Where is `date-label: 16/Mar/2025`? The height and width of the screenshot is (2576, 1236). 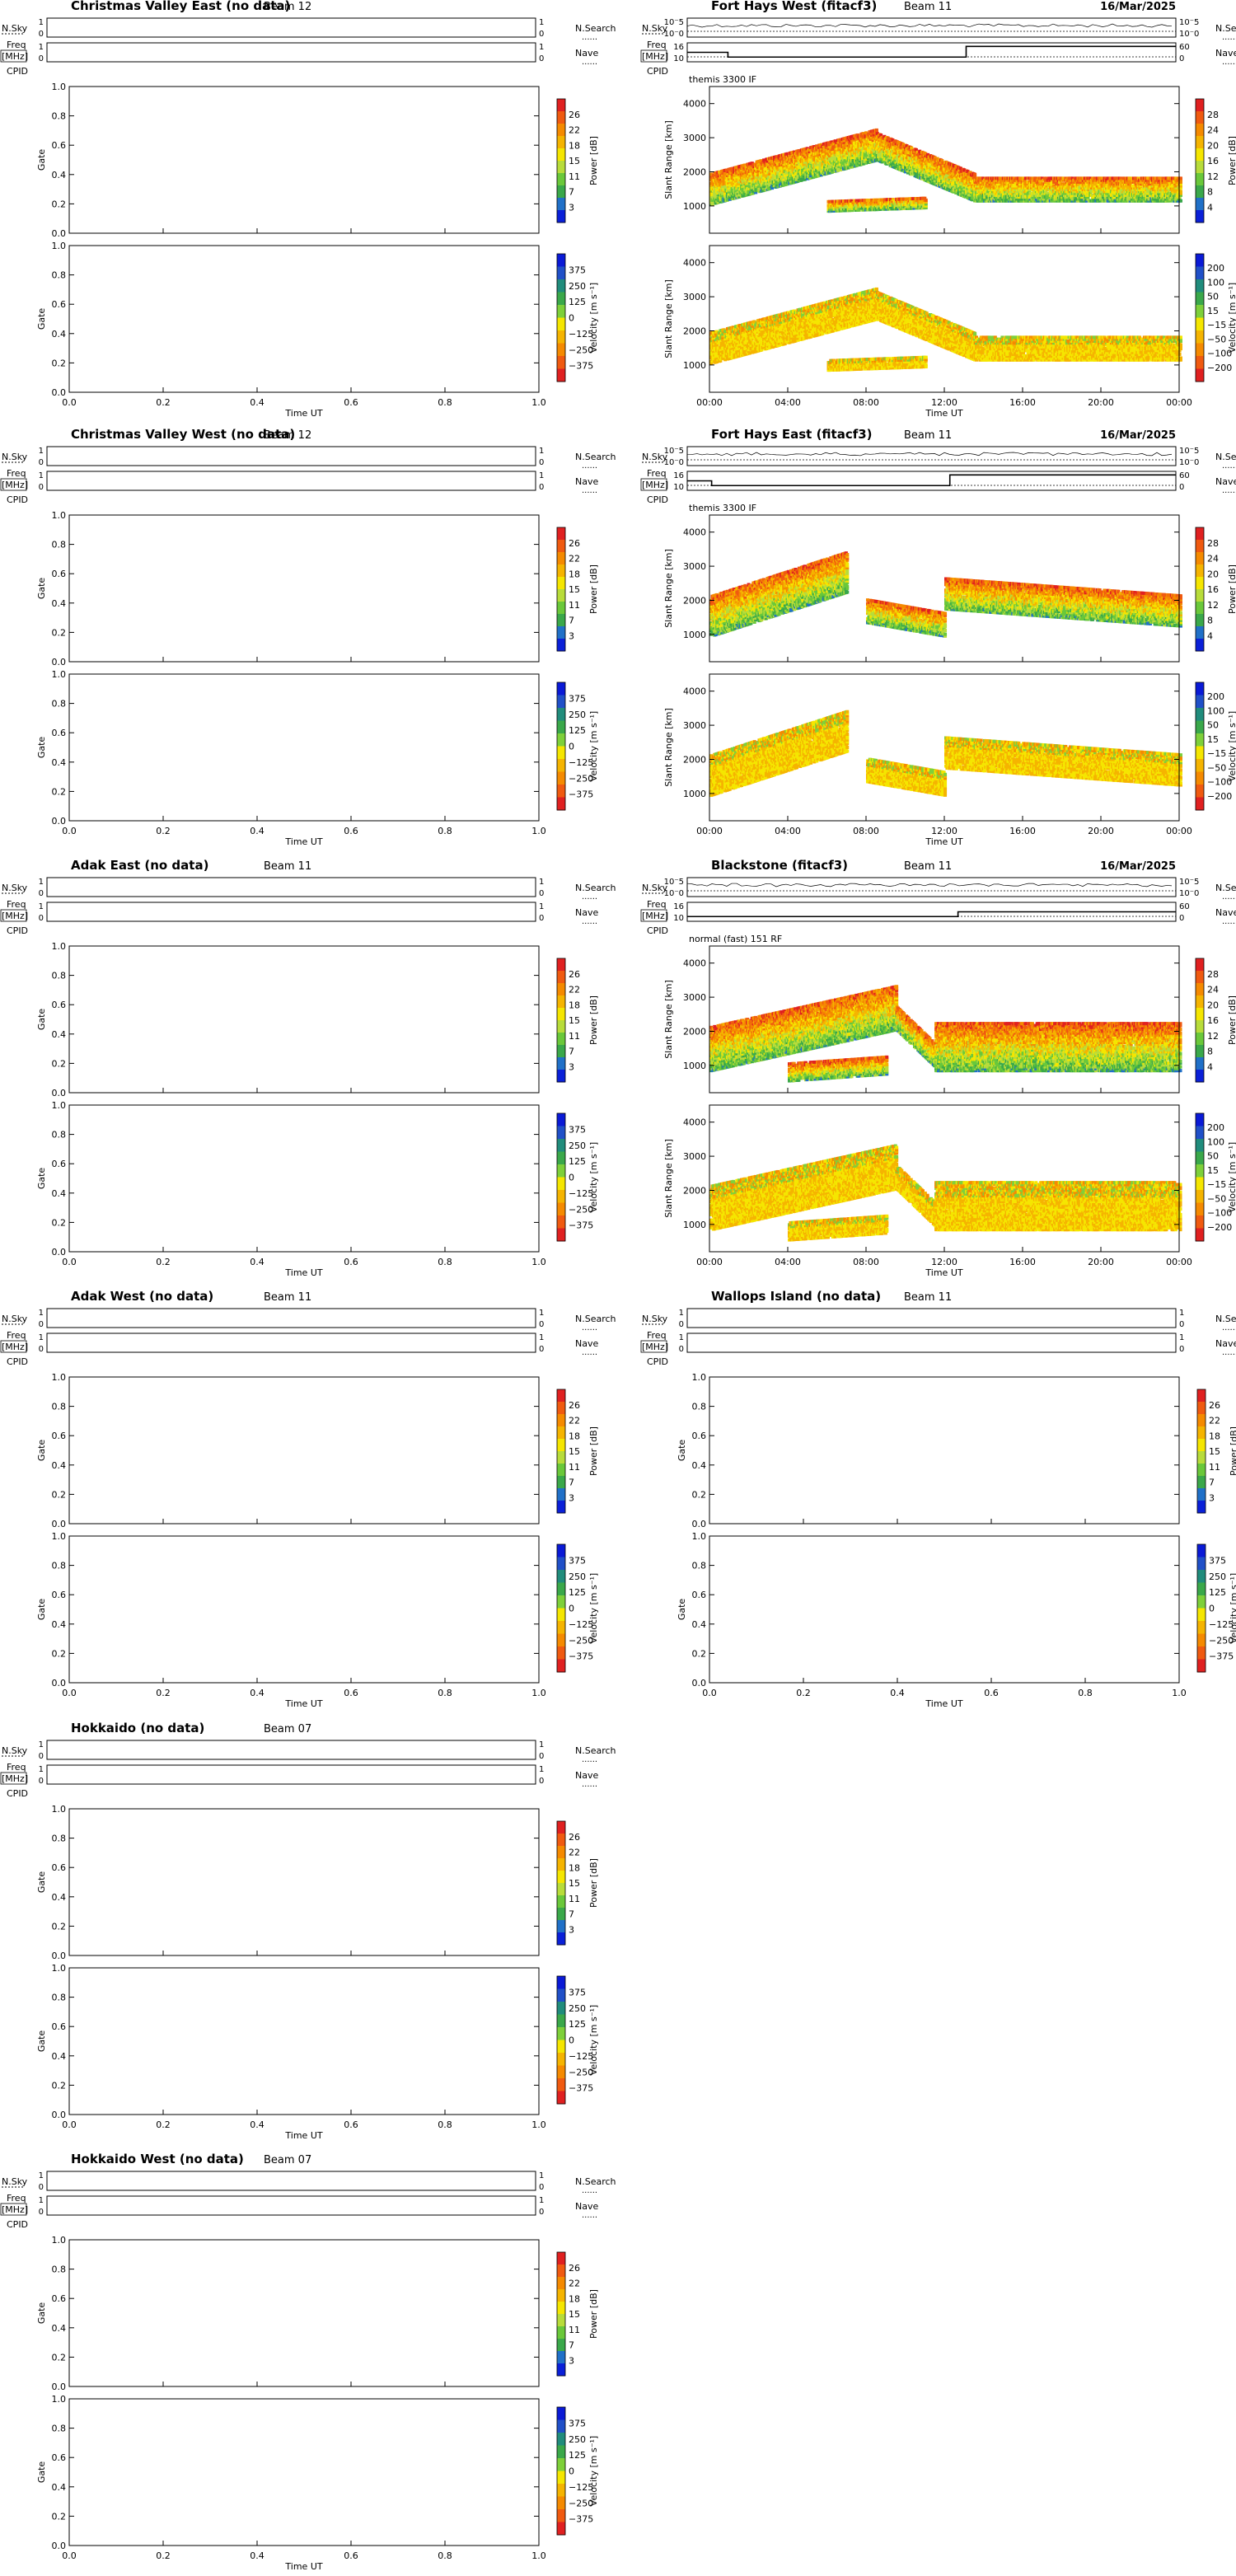
date-label: 16/Mar/2025 is located at coordinates (1138, 7).